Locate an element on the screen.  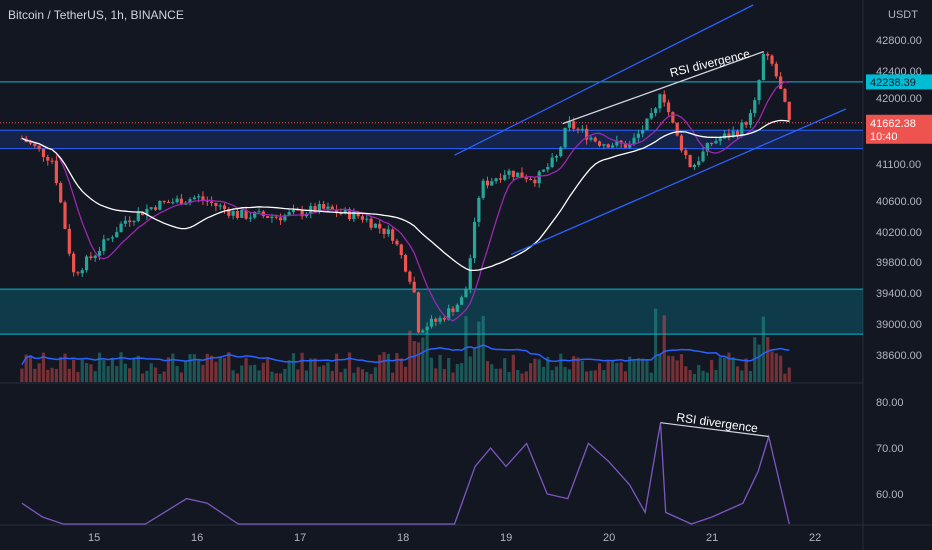
volume-ma-line is located at coordinates (405, 354).